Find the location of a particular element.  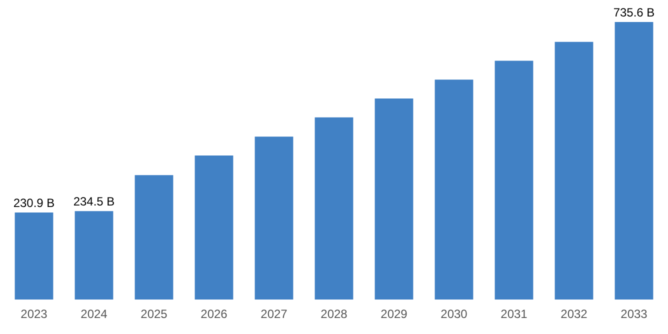

x-tick-label: 2026 is located at coordinates (214, 314).